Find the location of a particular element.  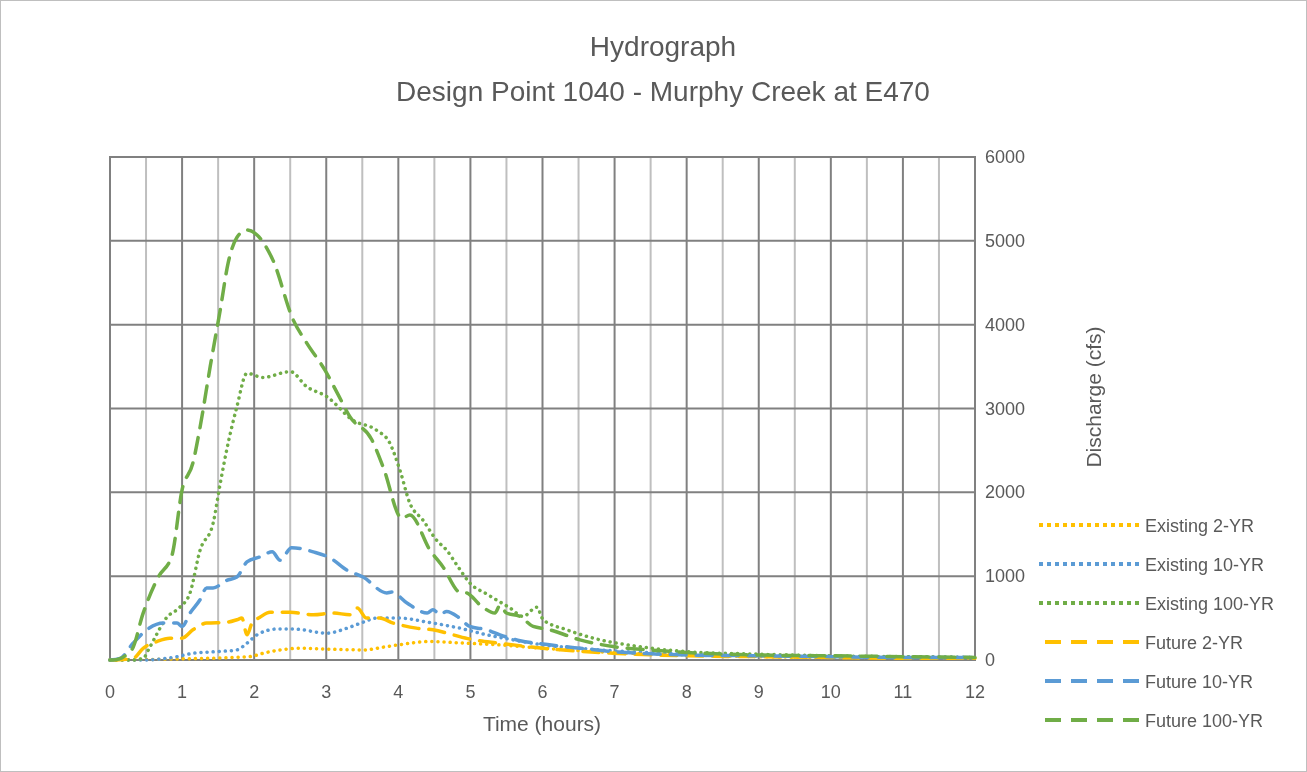

x-tick-label: 10 is located at coordinates (830, 692).